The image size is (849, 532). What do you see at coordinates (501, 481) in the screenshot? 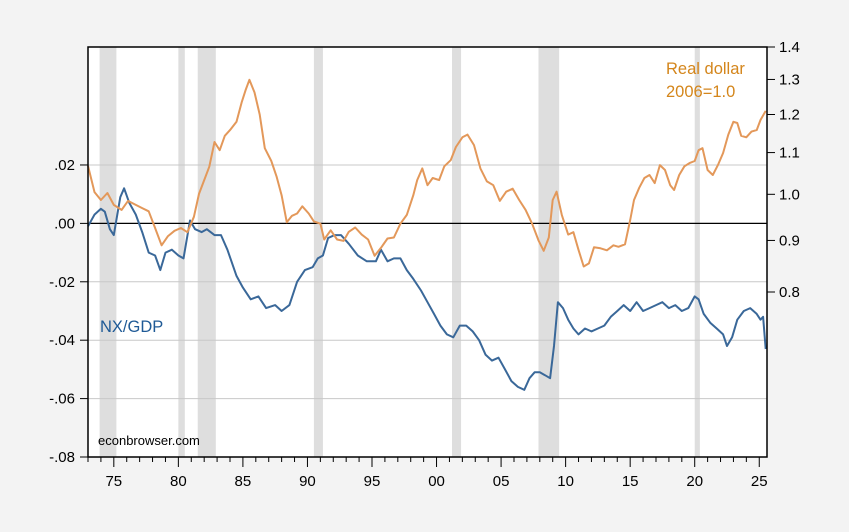
I see `x-tick-label: 05` at bounding box center [501, 481].